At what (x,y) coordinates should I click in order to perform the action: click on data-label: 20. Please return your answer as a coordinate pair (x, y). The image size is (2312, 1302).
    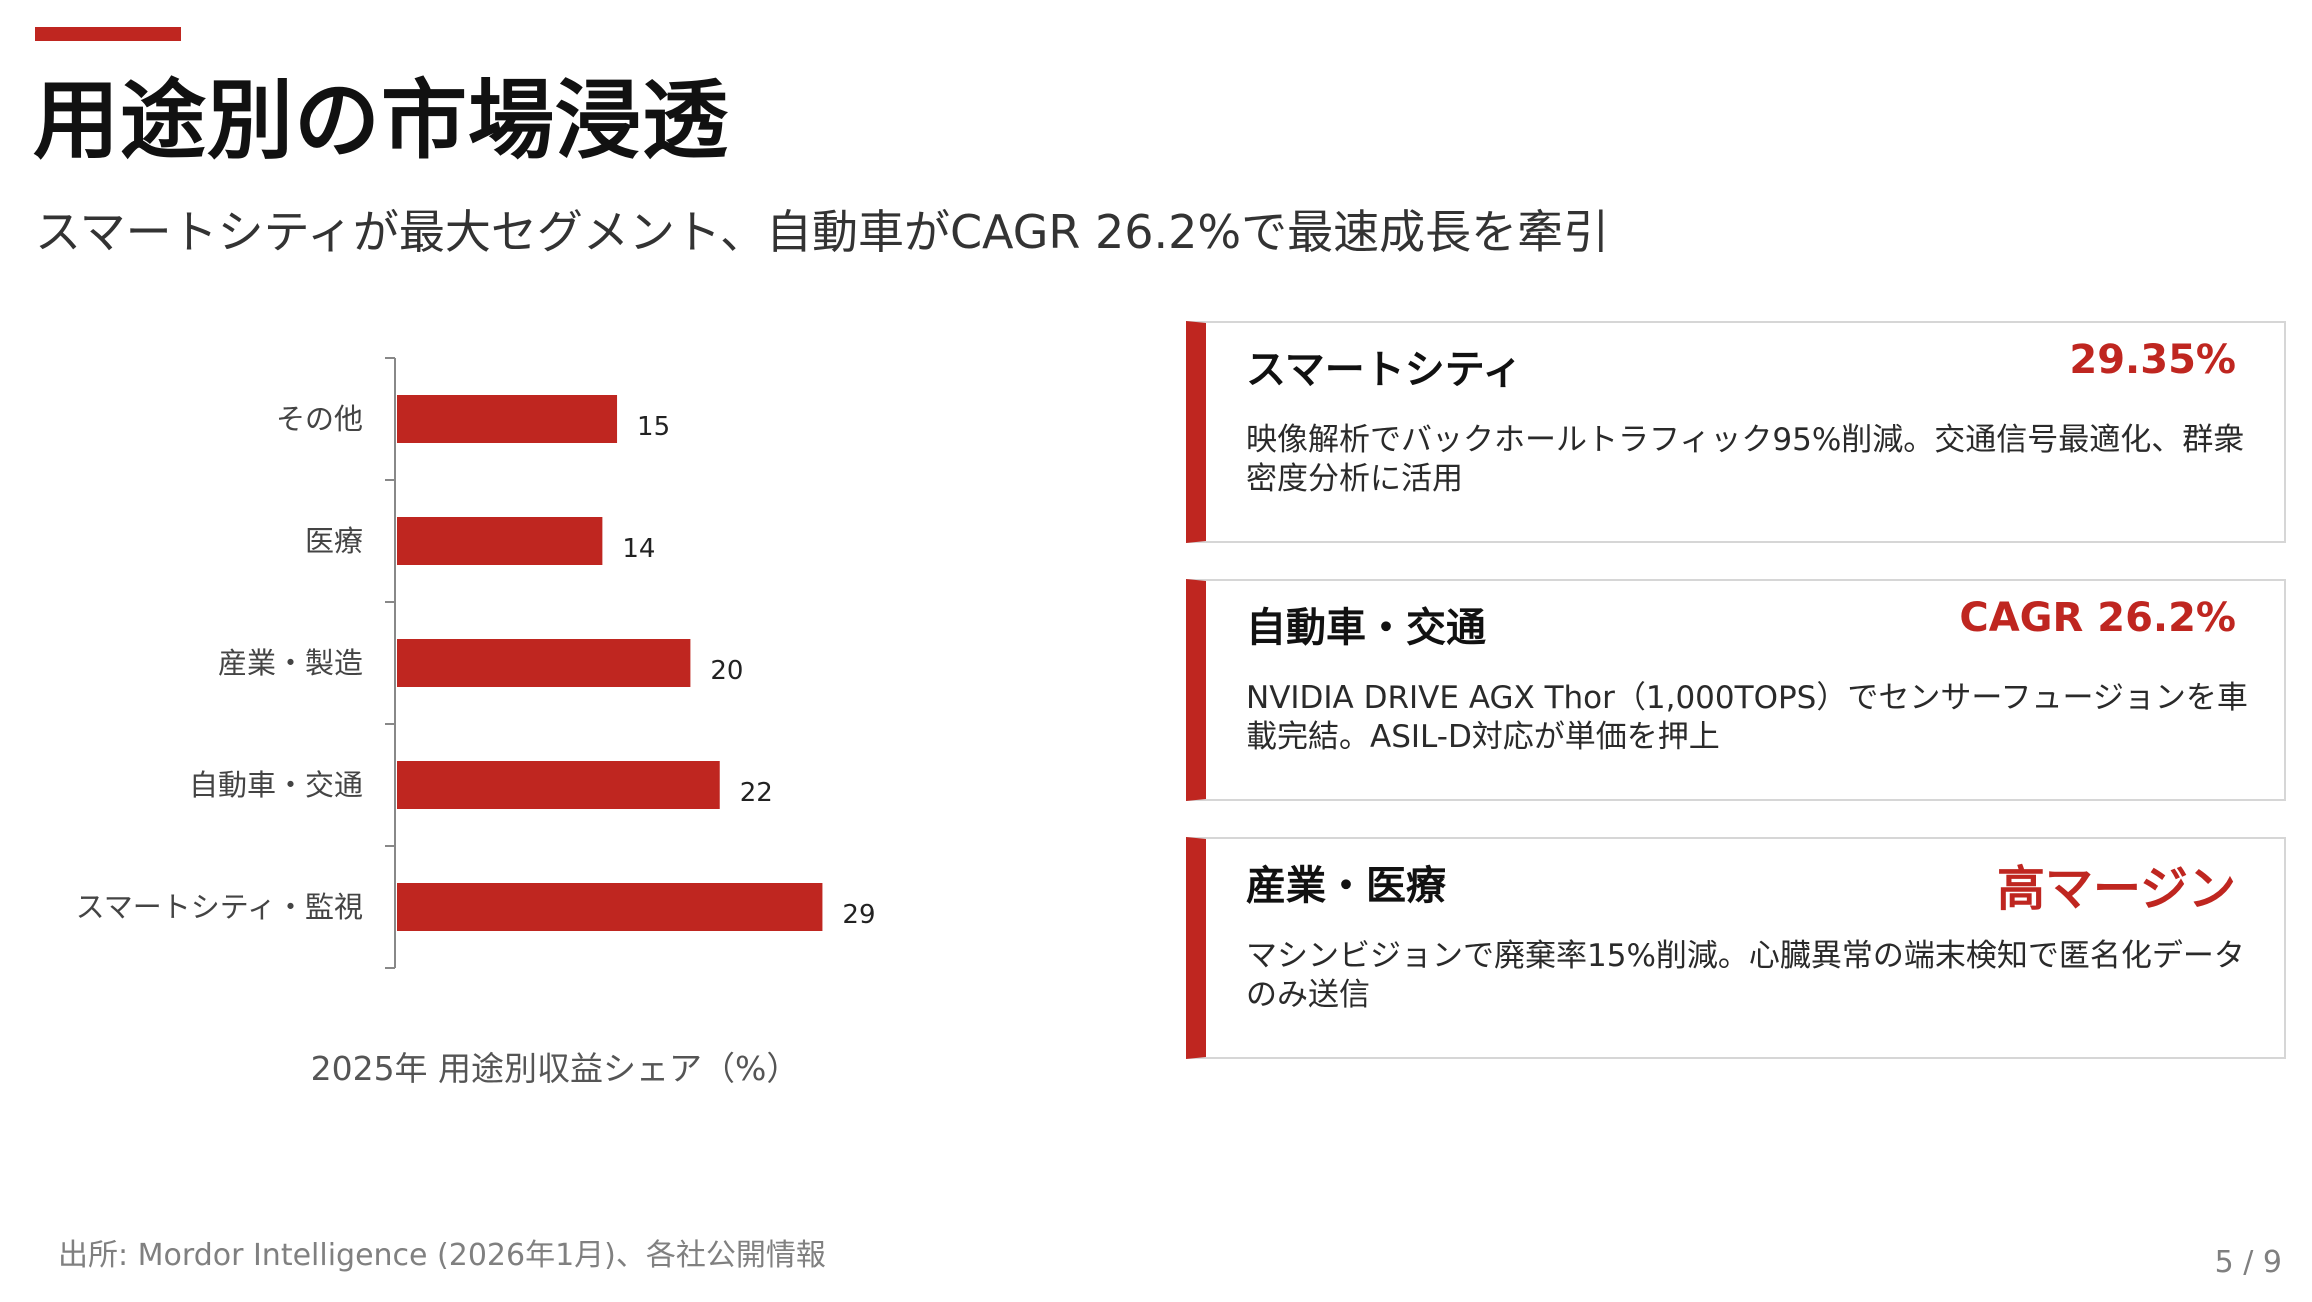
    Looking at the image, I should click on (726, 671).